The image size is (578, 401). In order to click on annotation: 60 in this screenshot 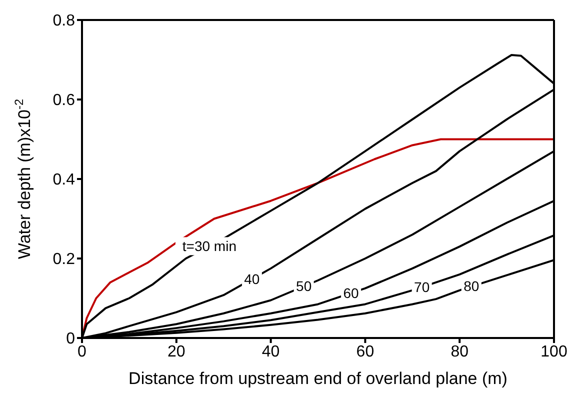, I will do `click(351, 292)`.